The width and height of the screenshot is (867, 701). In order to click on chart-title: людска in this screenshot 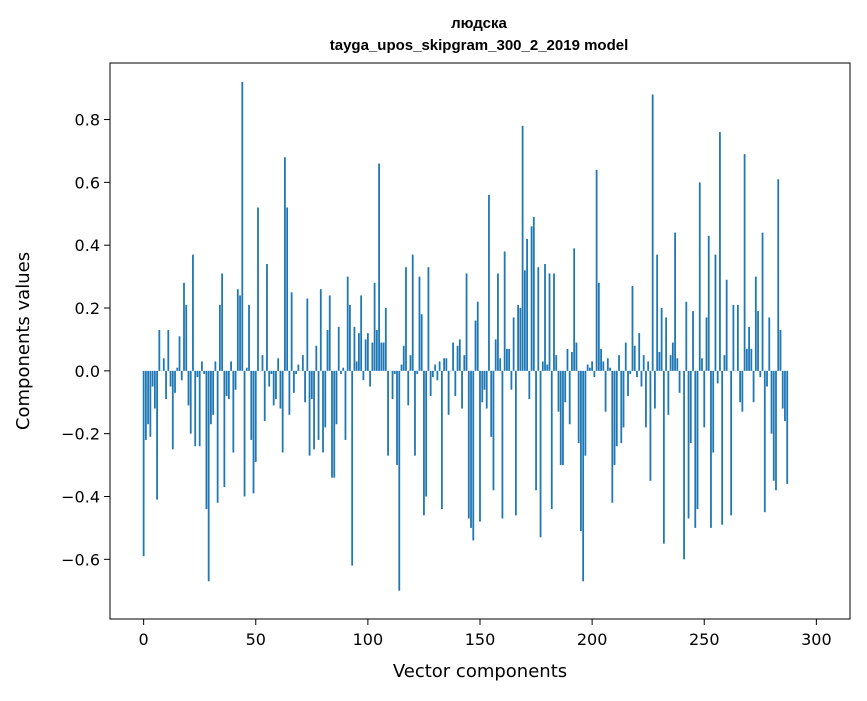, I will do `click(479, 23)`.